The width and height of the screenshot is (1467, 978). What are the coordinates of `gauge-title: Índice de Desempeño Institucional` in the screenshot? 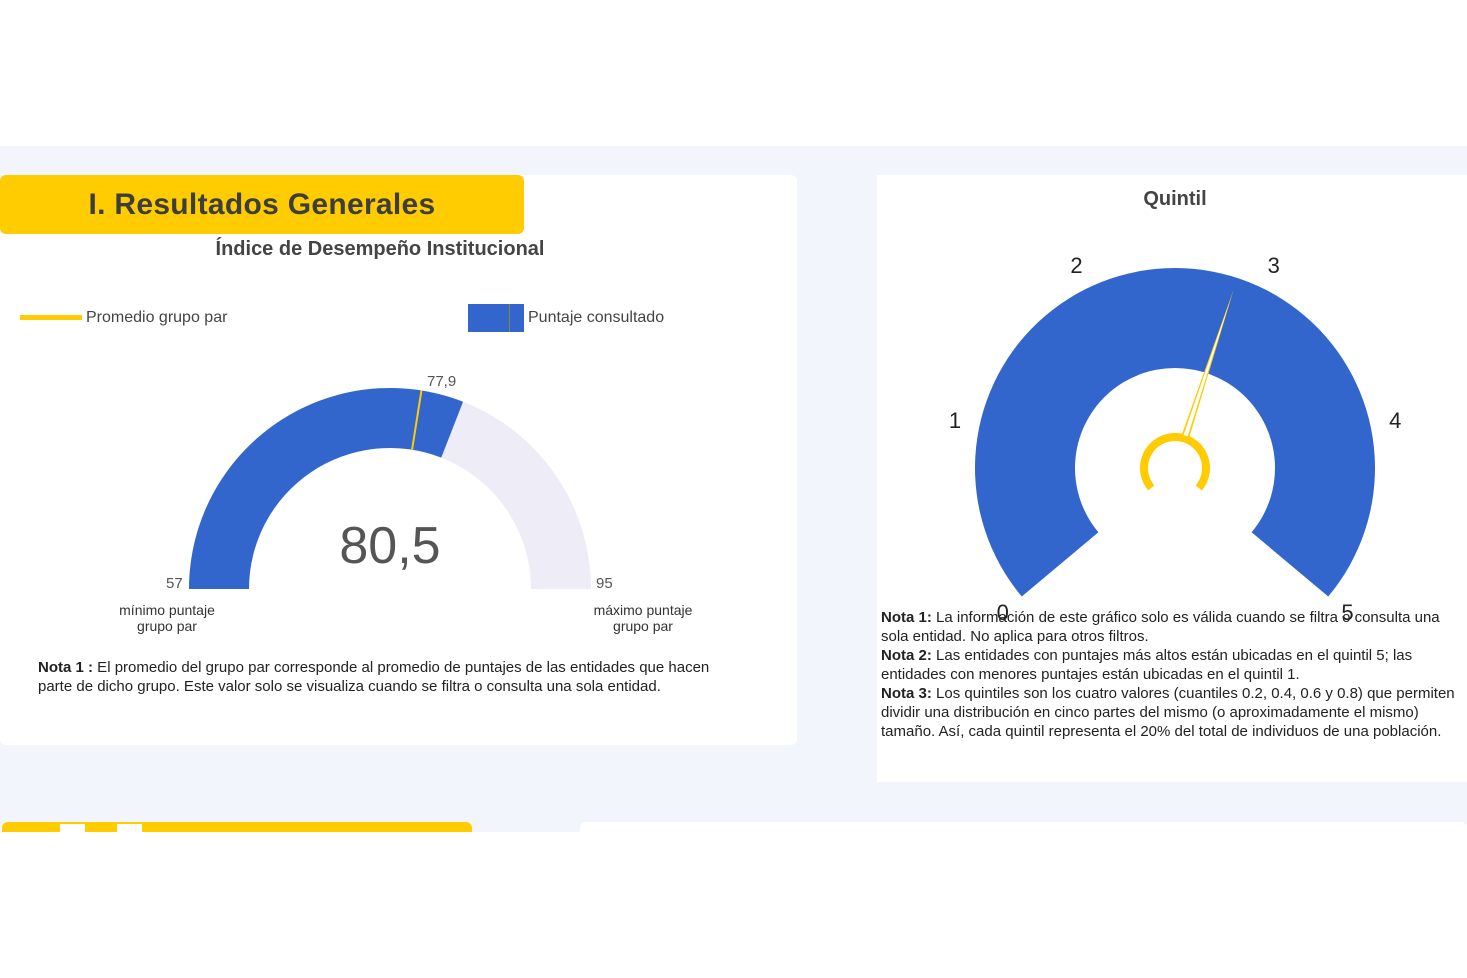 It's located at (380, 249).